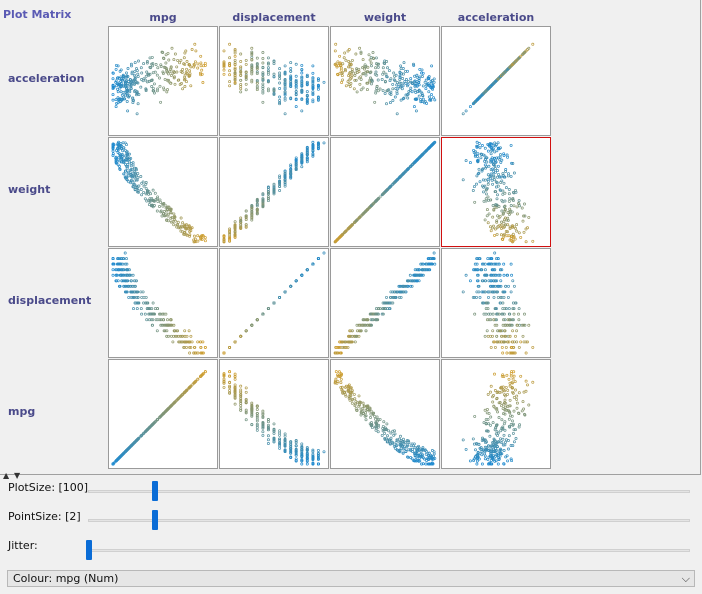 The width and height of the screenshot is (702, 594). What do you see at coordinates (385, 81) in the screenshot?
I see `plot-cell-acceleration-vs-weight` at bounding box center [385, 81].